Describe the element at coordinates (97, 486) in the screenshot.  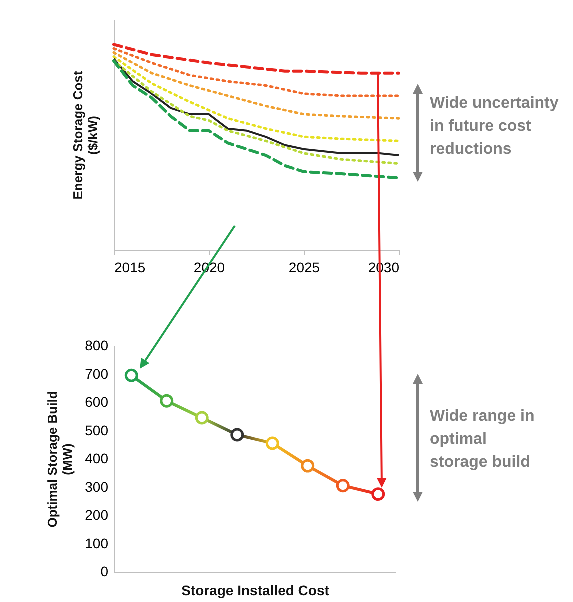
I see `y-tick-label: 300` at that location.